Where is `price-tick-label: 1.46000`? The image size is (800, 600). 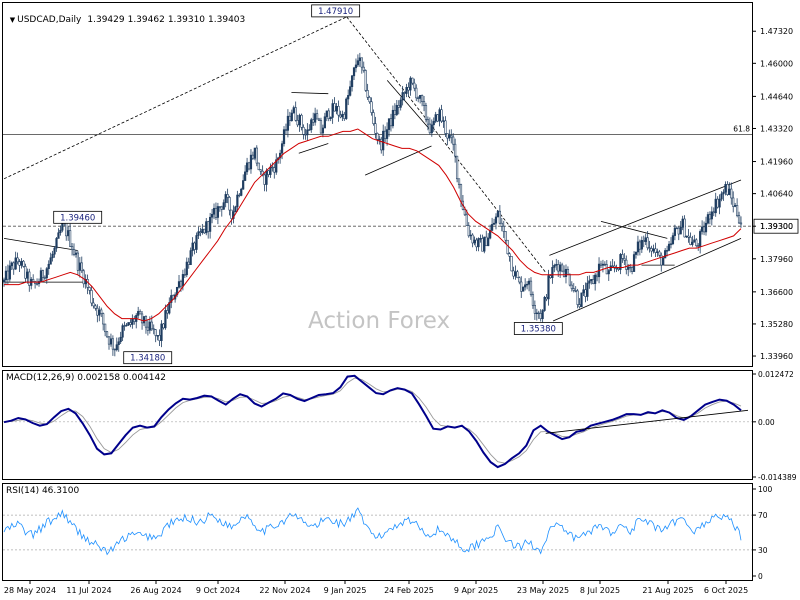
price-tick-label: 1.46000 is located at coordinates (776, 63).